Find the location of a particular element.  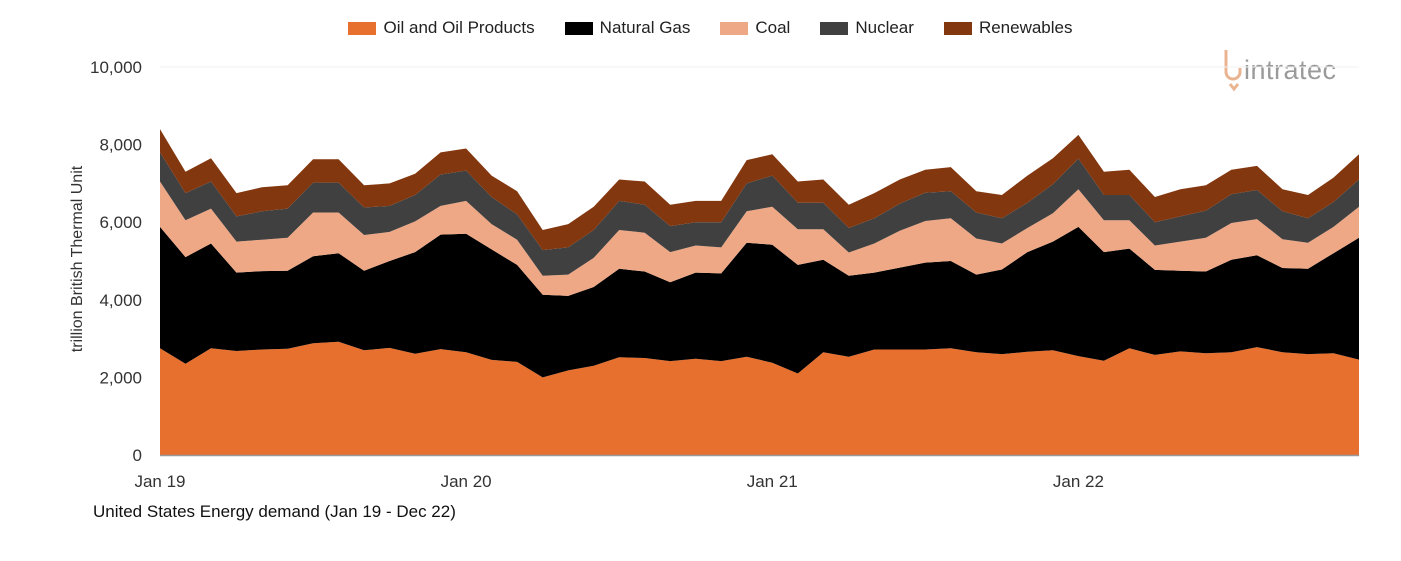

y-tick-label: 8,000 is located at coordinates (120, 145).